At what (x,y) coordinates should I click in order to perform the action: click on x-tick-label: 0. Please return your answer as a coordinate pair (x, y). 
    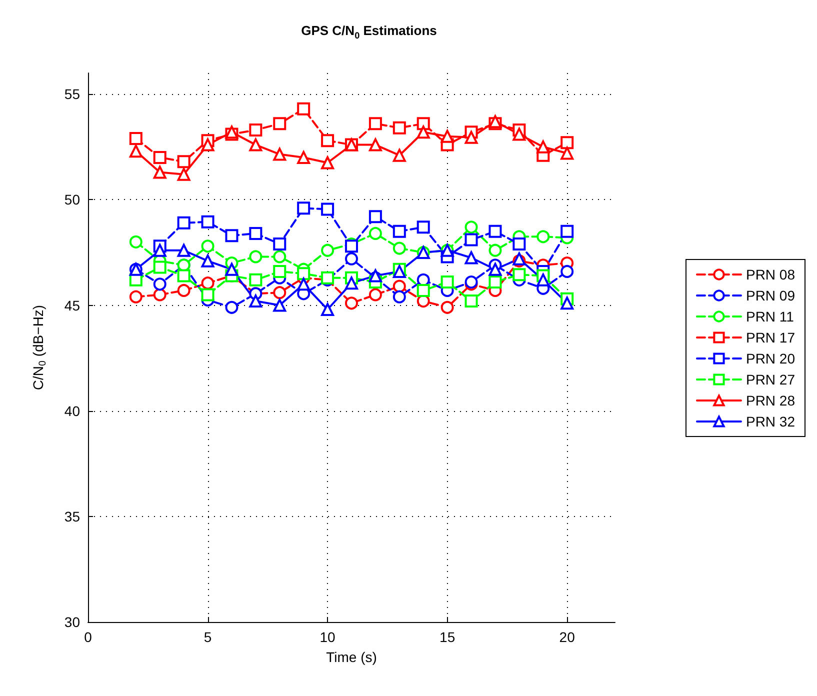
    Looking at the image, I should click on (88, 637).